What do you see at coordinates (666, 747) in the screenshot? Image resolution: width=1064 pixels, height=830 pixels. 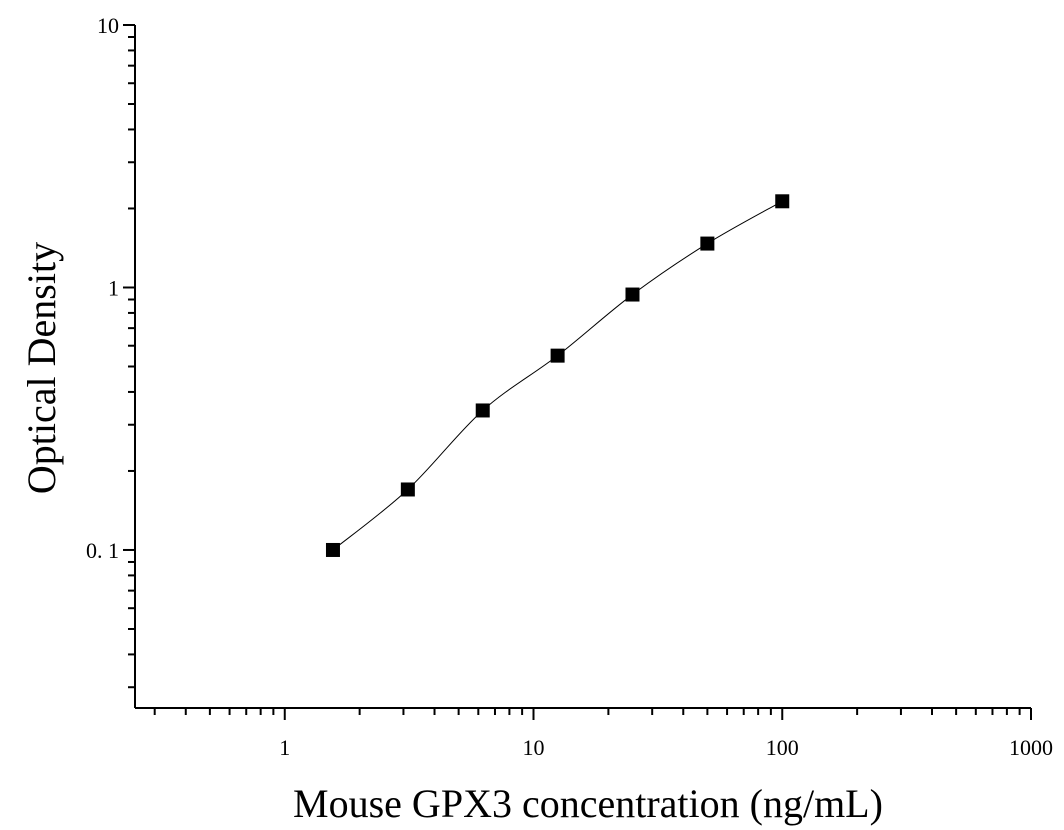 I see `x-tick-labels: 1 10 100 1000` at bounding box center [666, 747].